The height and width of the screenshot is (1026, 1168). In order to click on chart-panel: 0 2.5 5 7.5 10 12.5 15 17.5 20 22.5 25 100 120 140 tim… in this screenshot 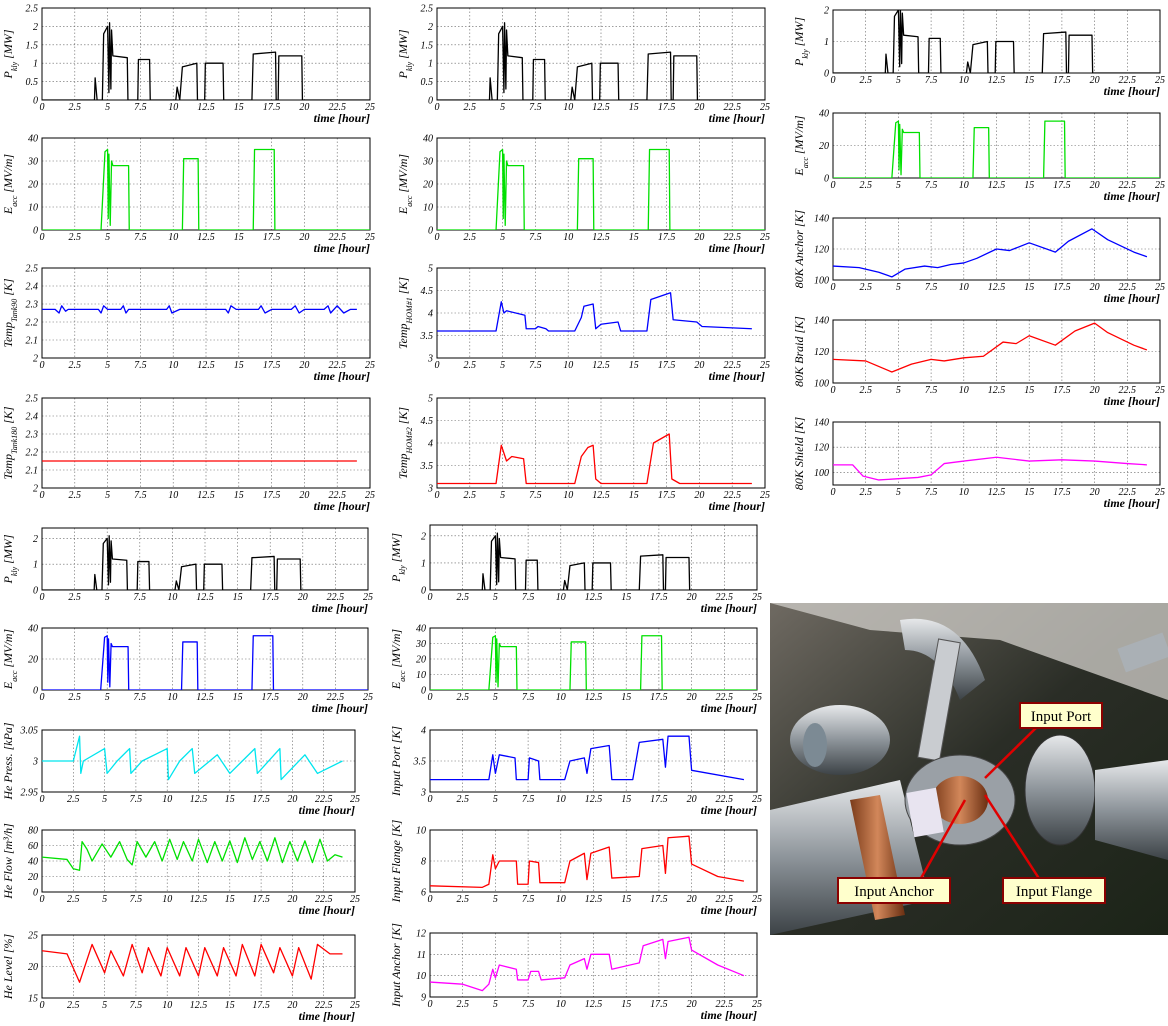, I will do `click(978, 362)`.